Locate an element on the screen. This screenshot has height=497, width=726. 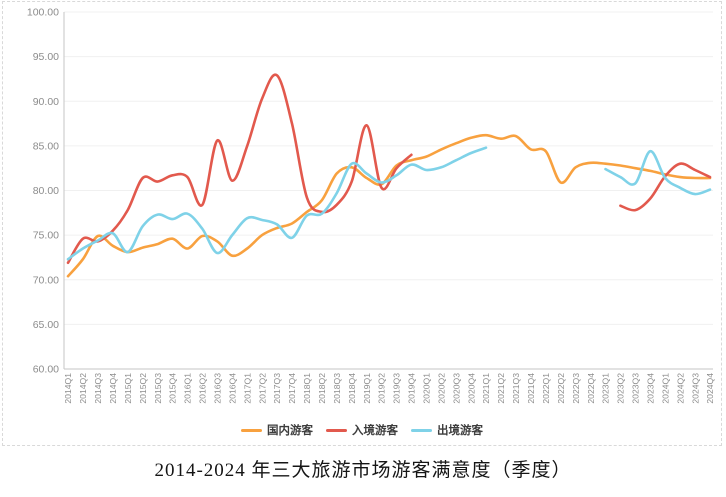
y-axis-tick-label: 70.00 is located at coordinates (46, 280).